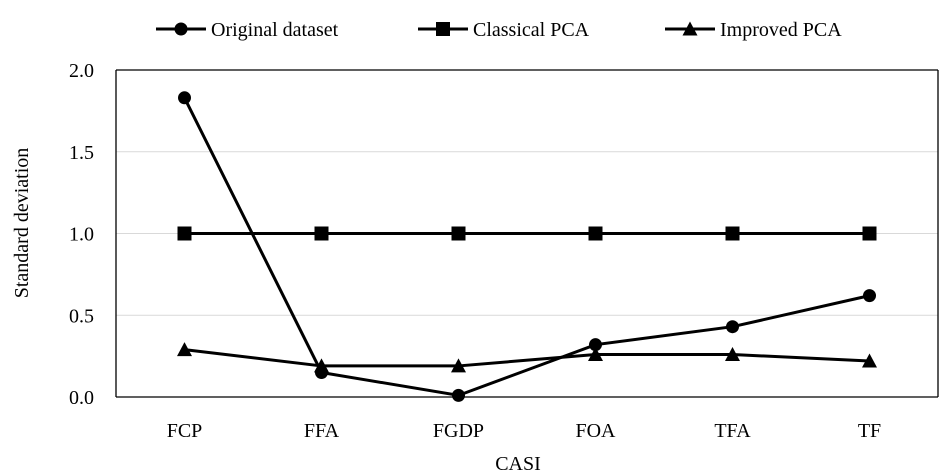 Image resolution: width=948 pixels, height=475 pixels. I want to click on legend-marker-original-dataset, so click(181, 29).